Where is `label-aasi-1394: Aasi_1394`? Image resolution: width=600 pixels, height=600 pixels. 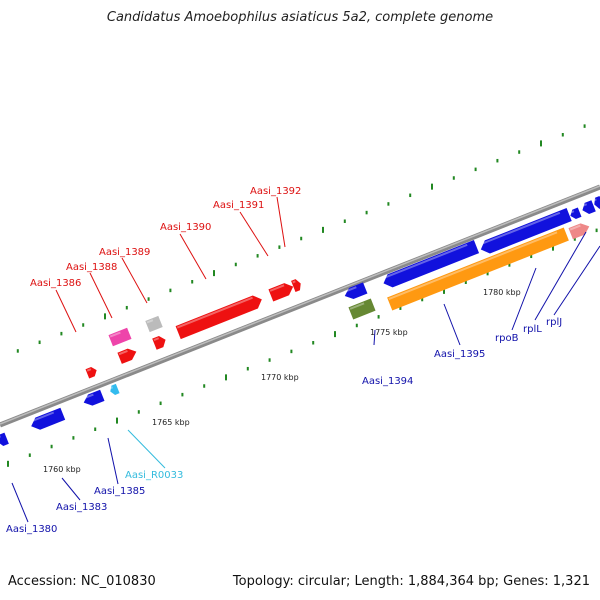 label-aasi-1394: Aasi_1394 is located at coordinates (387, 381).